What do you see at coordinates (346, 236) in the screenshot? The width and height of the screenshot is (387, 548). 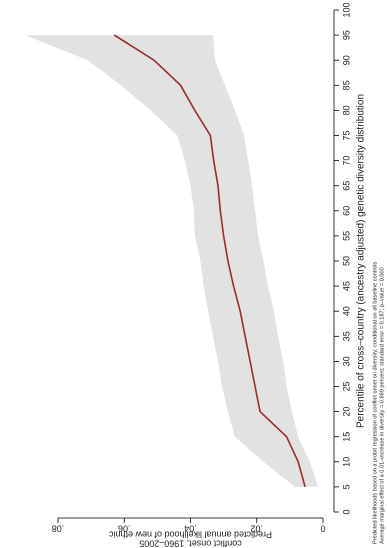 I see `x-tick-label: 55` at bounding box center [346, 236].